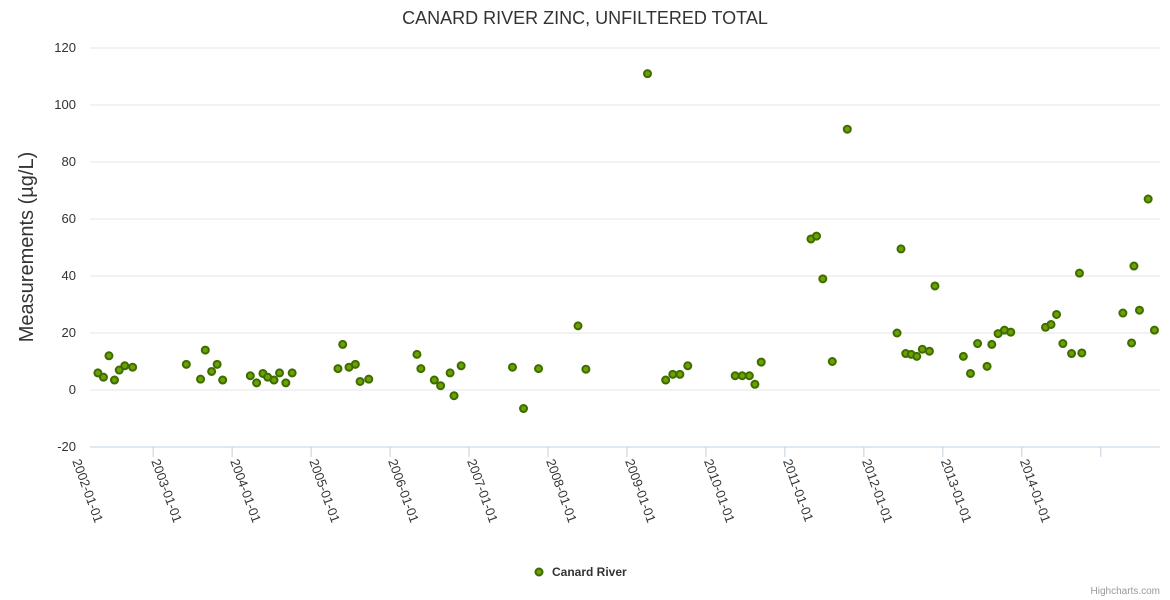 Image resolution: width=1170 pixels, height=600 pixels. What do you see at coordinates (798, 490) in the screenshot?
I see `x-tick-label: 2011-01-01` at bounding box center [798, 490].